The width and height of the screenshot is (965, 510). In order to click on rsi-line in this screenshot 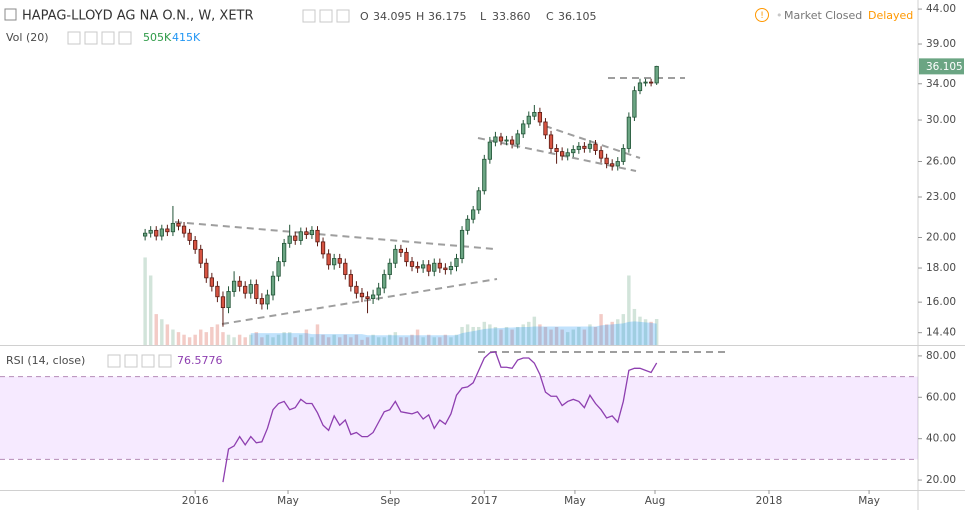, I will do `click(440, 417)`.